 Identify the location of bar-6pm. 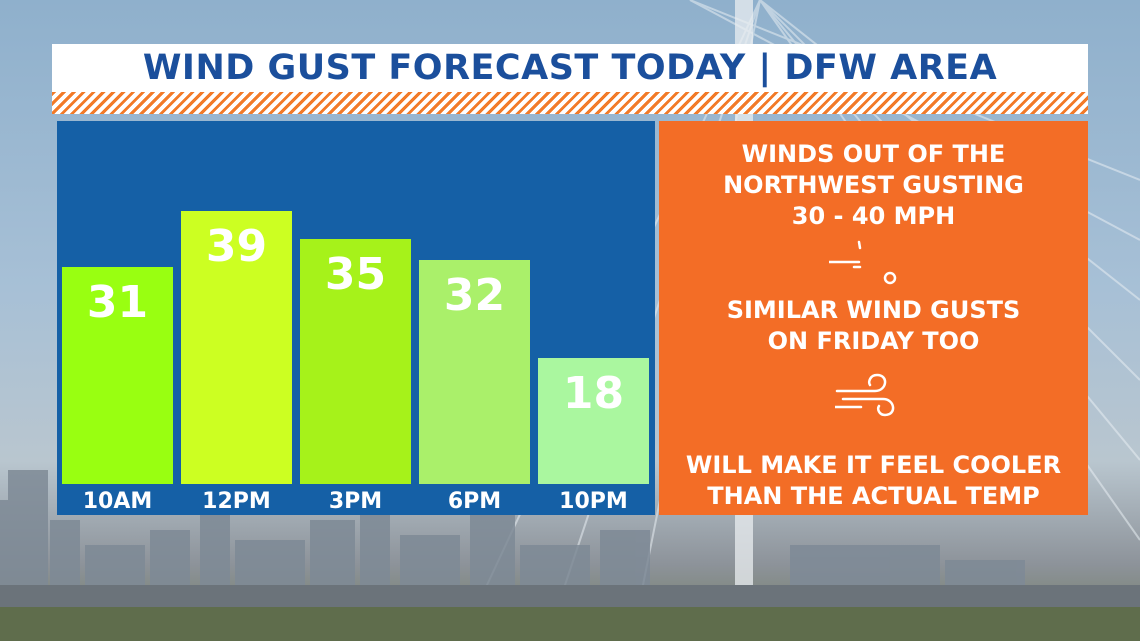
(474, 372).